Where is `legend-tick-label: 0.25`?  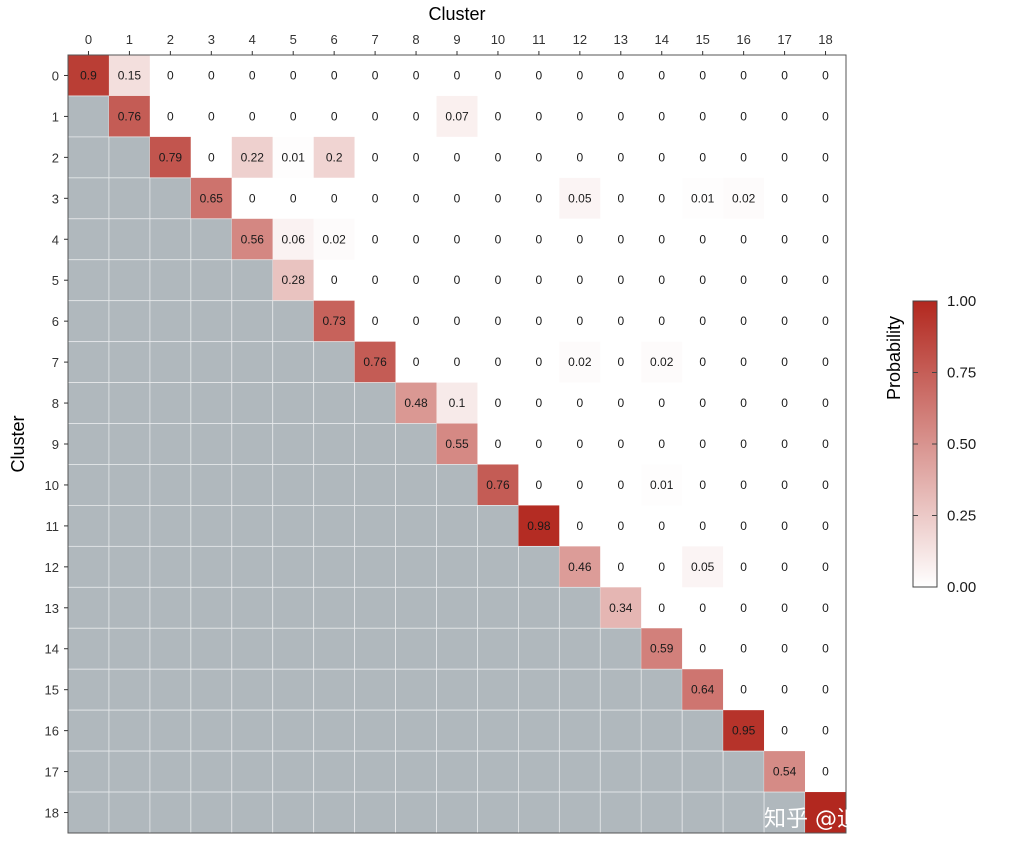
legend-tick-label: 0.25 is located at coordinates (961, 516).